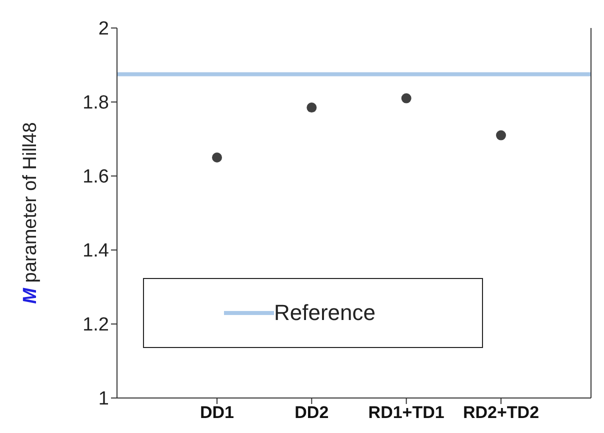 Image resolution: width=604 pixels, height=433 pixels. What do you see at coordinates (96, 251) in the screenshot?
I see `y-tick-label: 1.4` at bounding box center [96, 251].